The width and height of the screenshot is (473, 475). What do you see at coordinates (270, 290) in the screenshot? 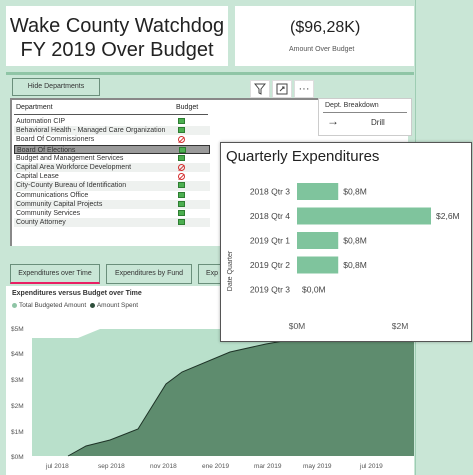
I see `quarter-category-label: 2019 Qtr 3` at bounding box center [270, 290].